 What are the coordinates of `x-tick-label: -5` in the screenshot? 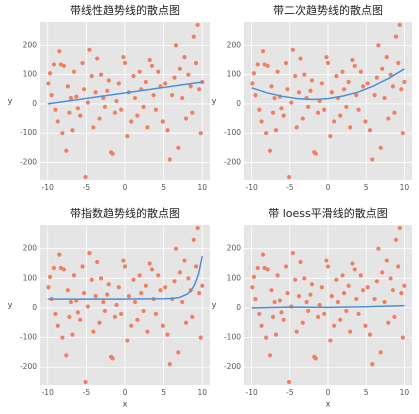 It's located at (290, 187).